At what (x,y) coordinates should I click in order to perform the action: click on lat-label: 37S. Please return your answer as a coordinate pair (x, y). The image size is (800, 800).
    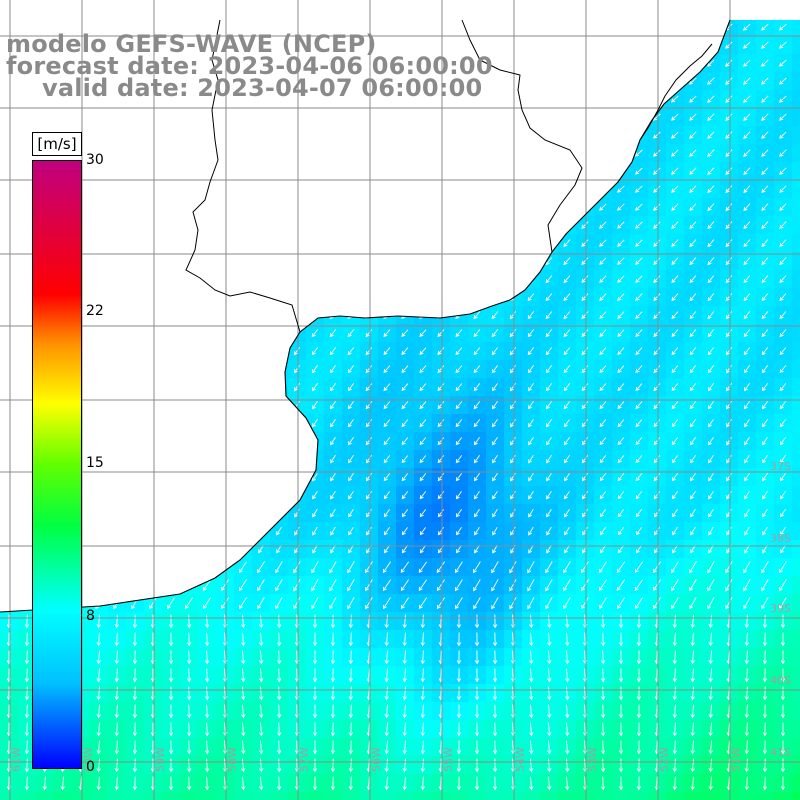
    Looking at the image, I should click on (780, 466).